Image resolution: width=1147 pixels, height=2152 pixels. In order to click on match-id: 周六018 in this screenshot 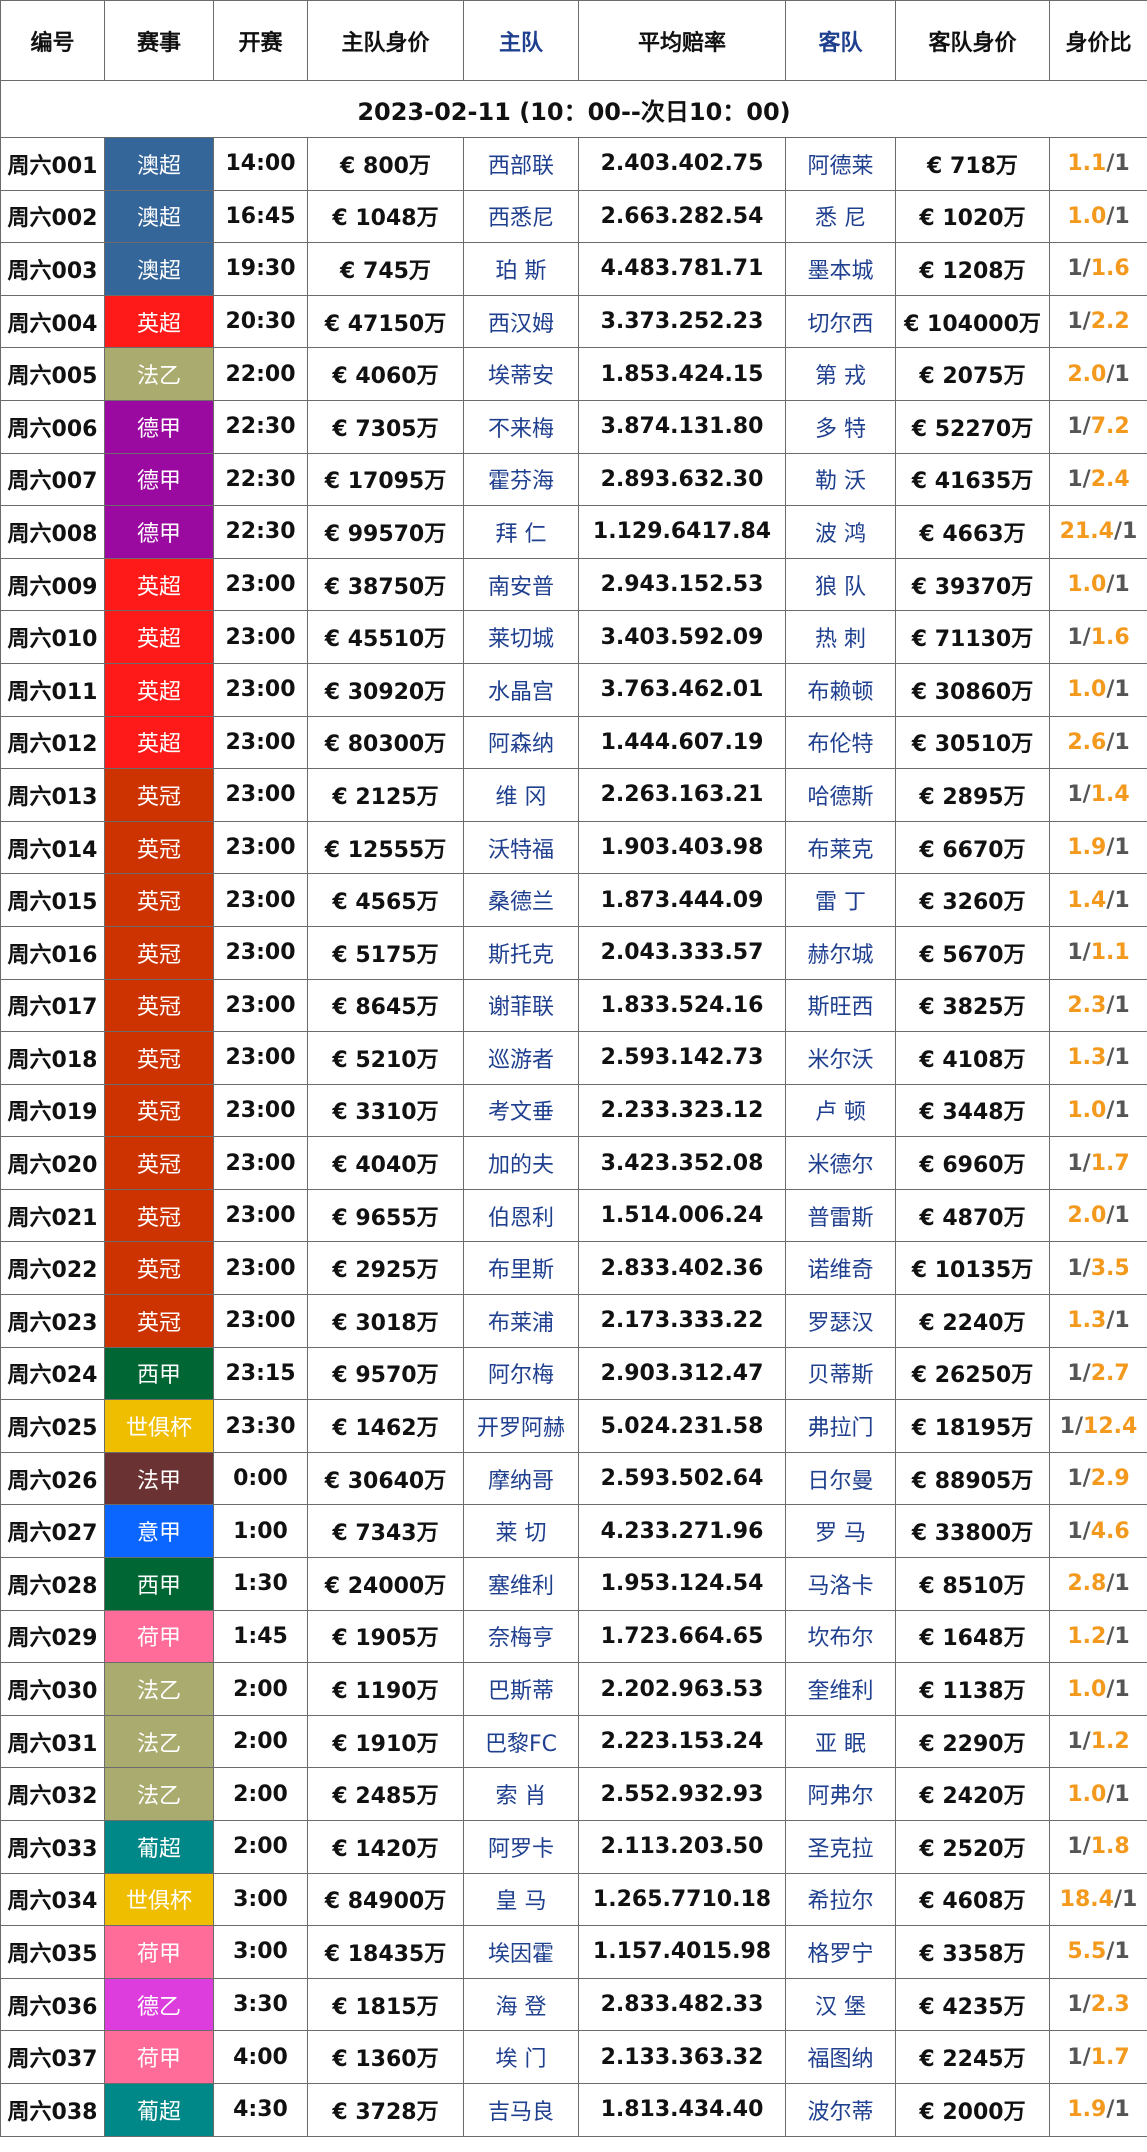, I will do `click(52, 1058)`.